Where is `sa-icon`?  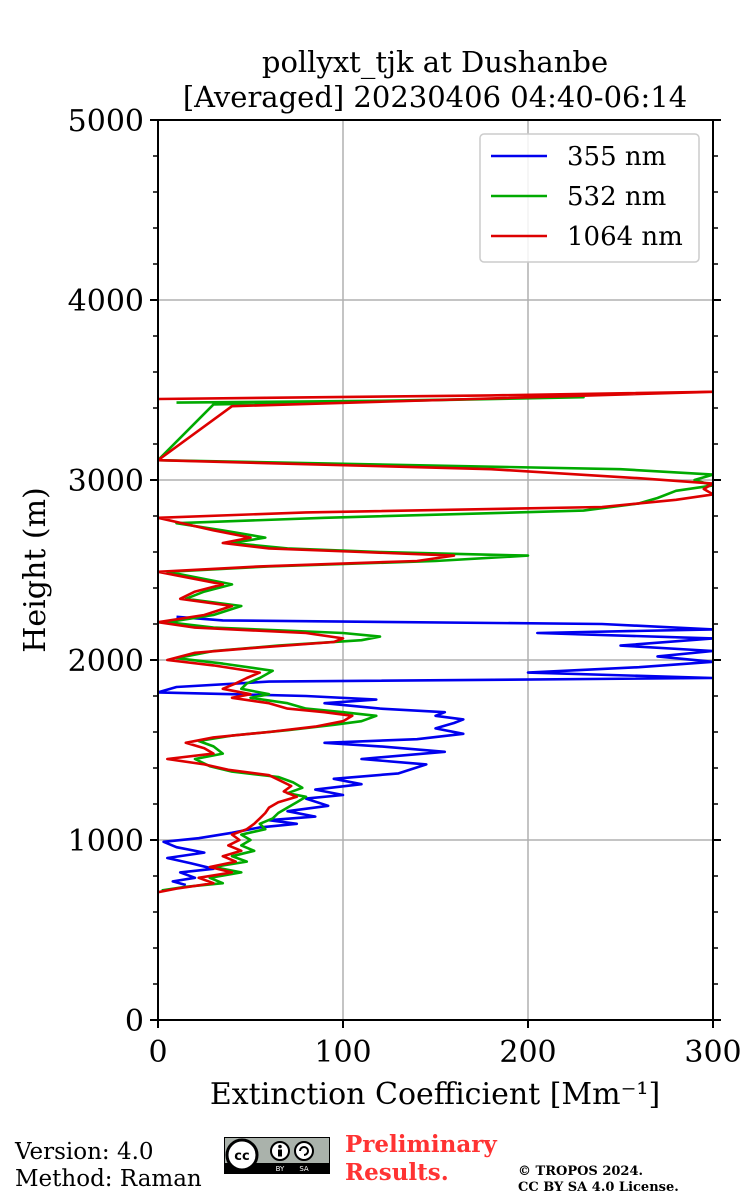
sa-icon is located at coordinates (304, 1151).